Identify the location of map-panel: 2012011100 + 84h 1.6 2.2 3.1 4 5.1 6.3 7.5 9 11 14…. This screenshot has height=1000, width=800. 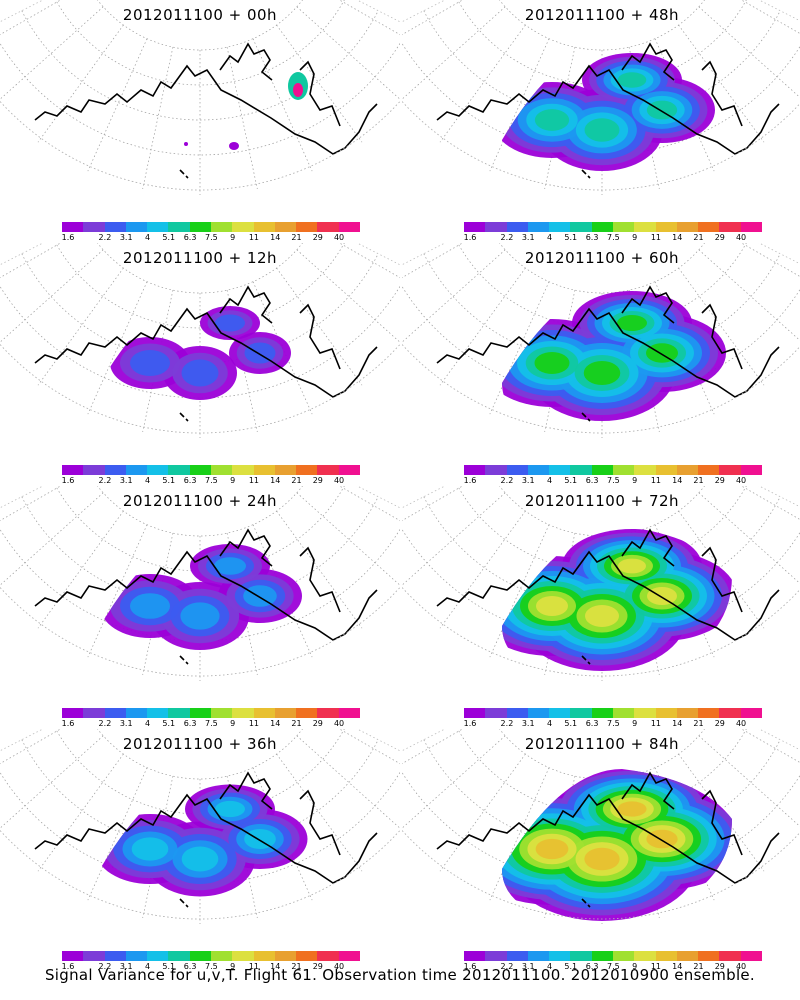
(601, 851).